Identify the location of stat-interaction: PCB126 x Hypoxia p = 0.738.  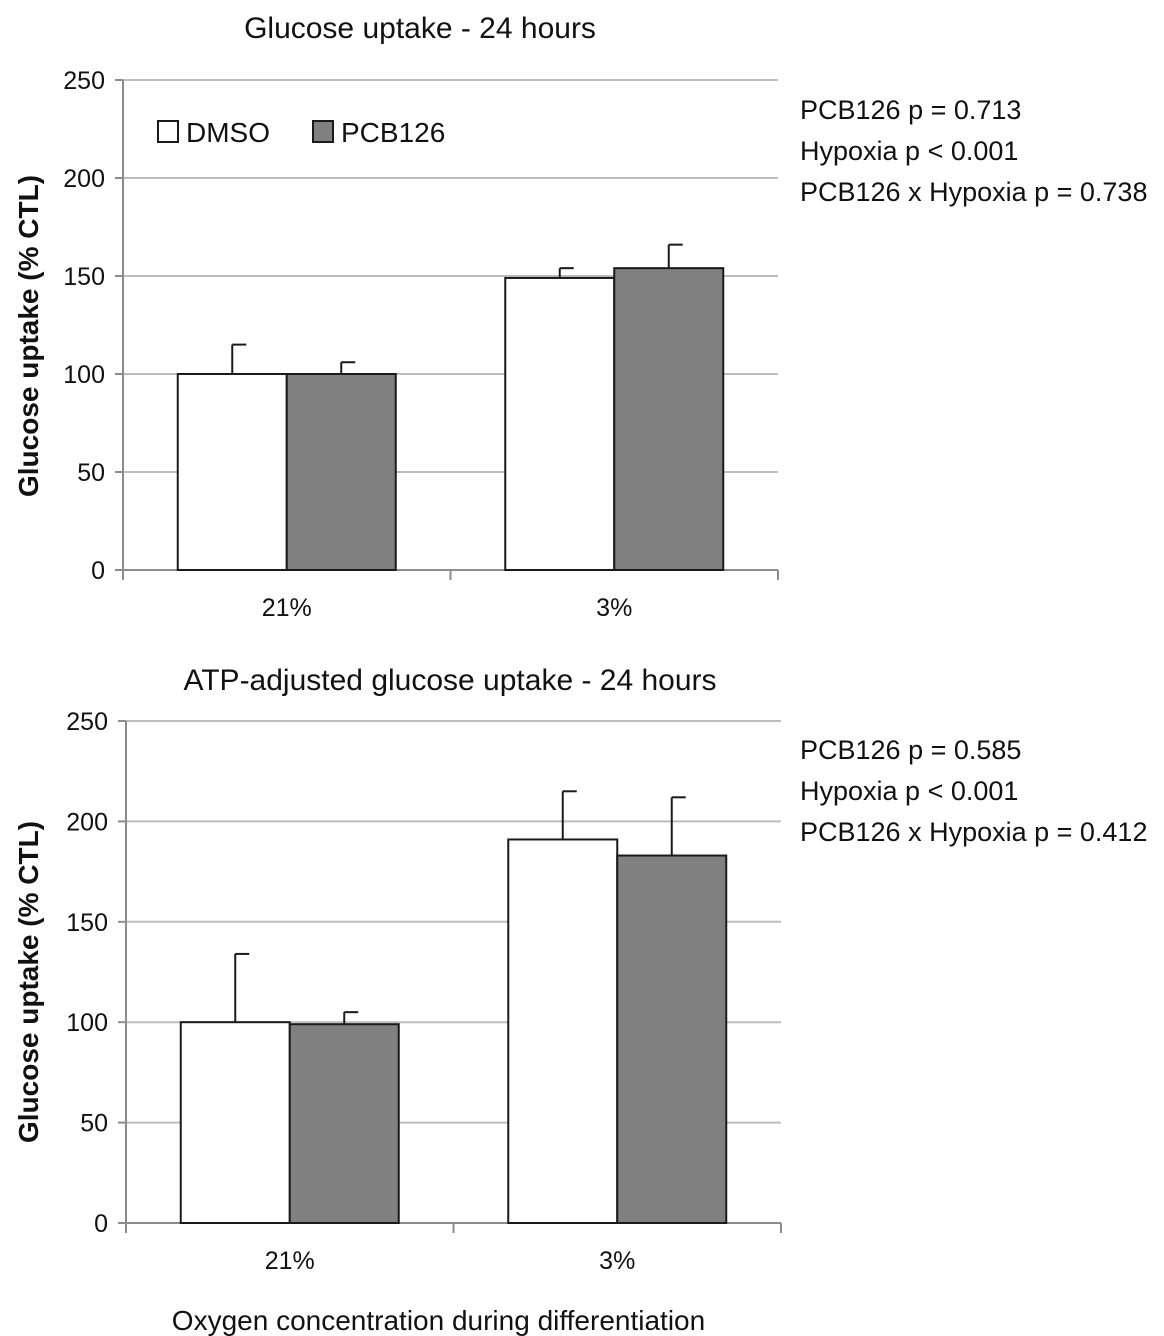
(974, 192).